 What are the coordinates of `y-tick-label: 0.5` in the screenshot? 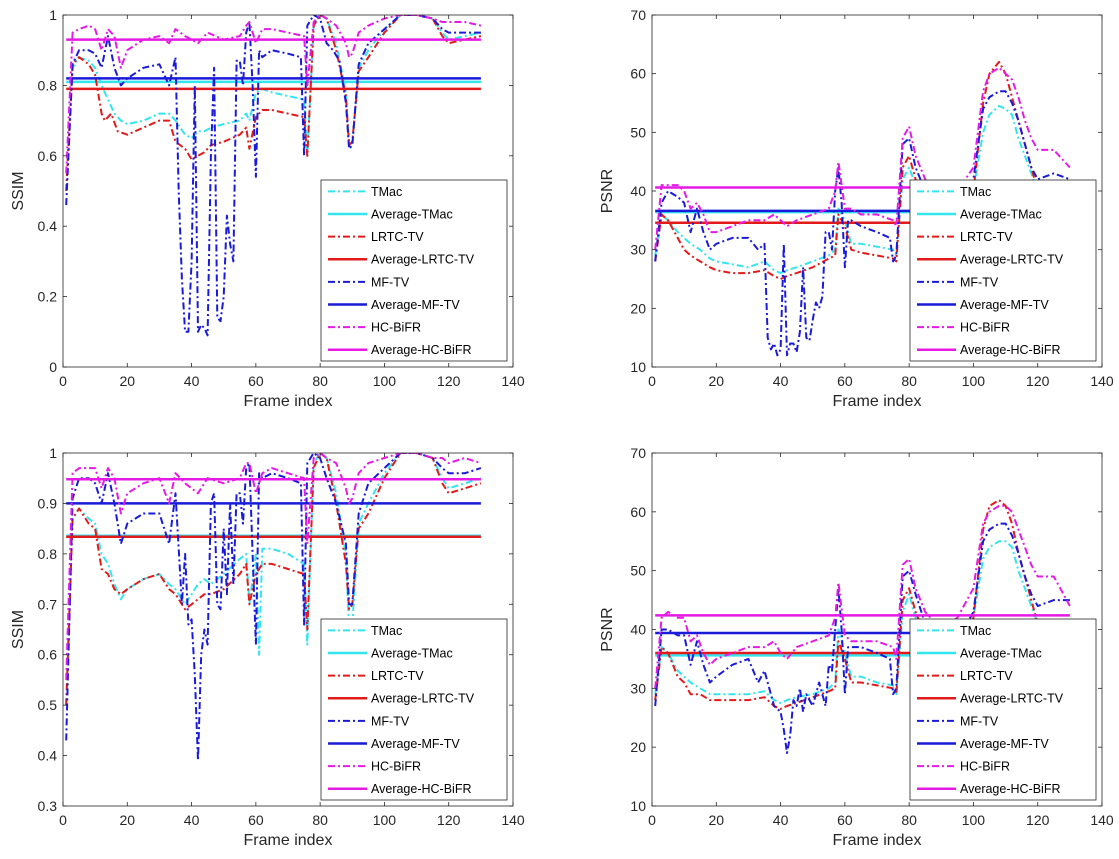 It's located at (48, 705).